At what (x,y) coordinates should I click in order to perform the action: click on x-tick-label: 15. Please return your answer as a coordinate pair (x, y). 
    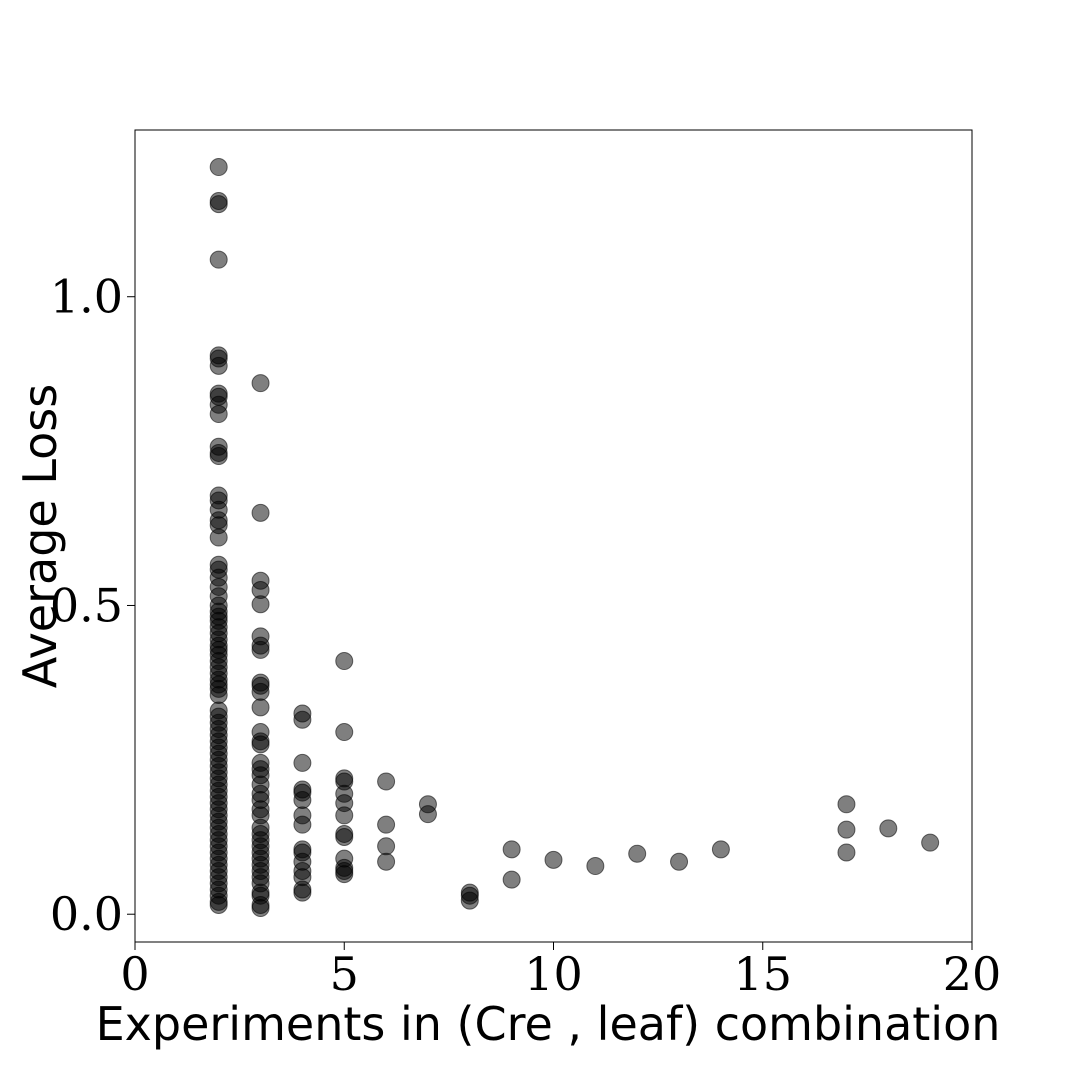
    Looking at the image, I should click on (762, 974).